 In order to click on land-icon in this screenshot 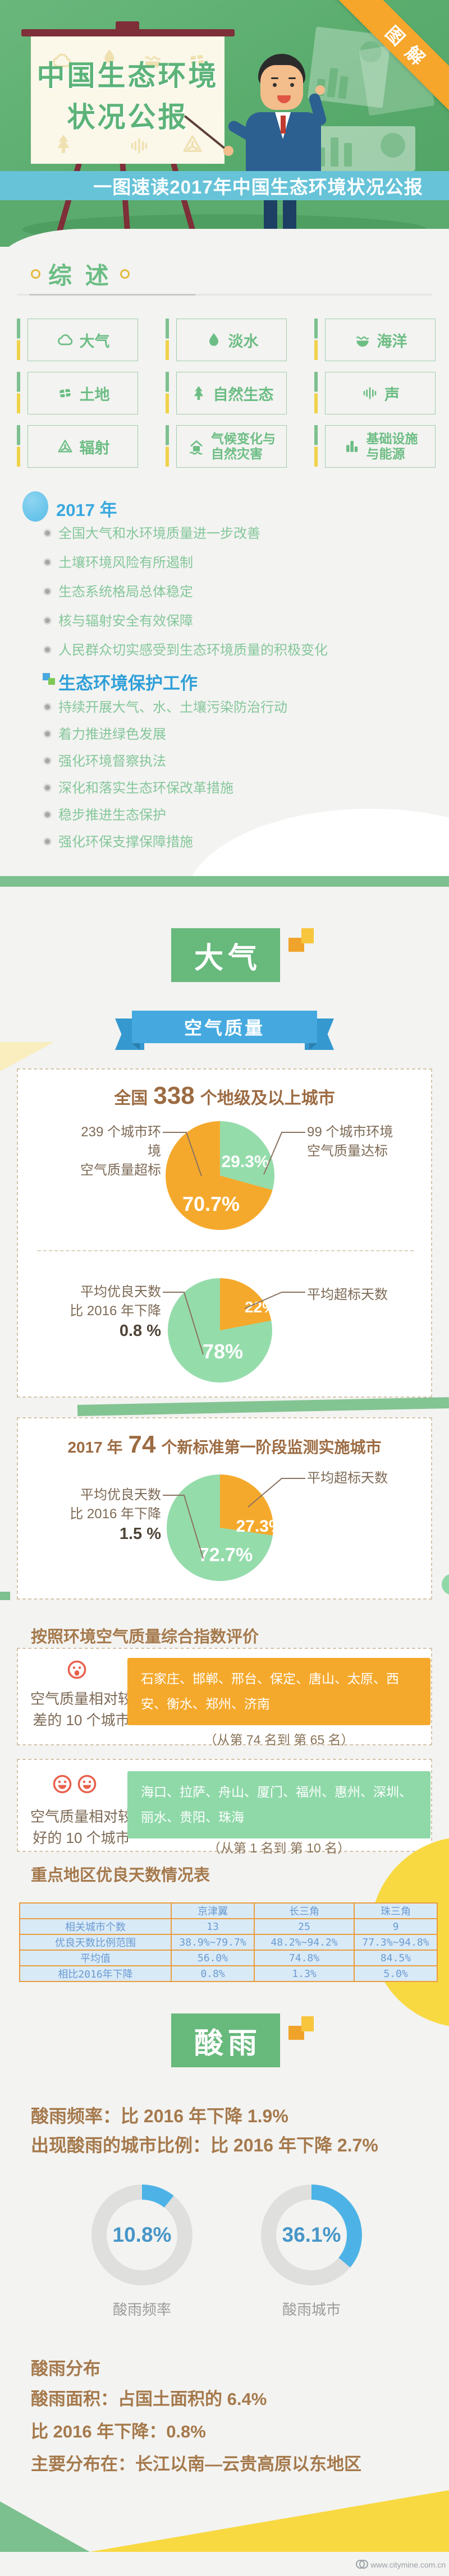, I will do `click(65, 393)`.